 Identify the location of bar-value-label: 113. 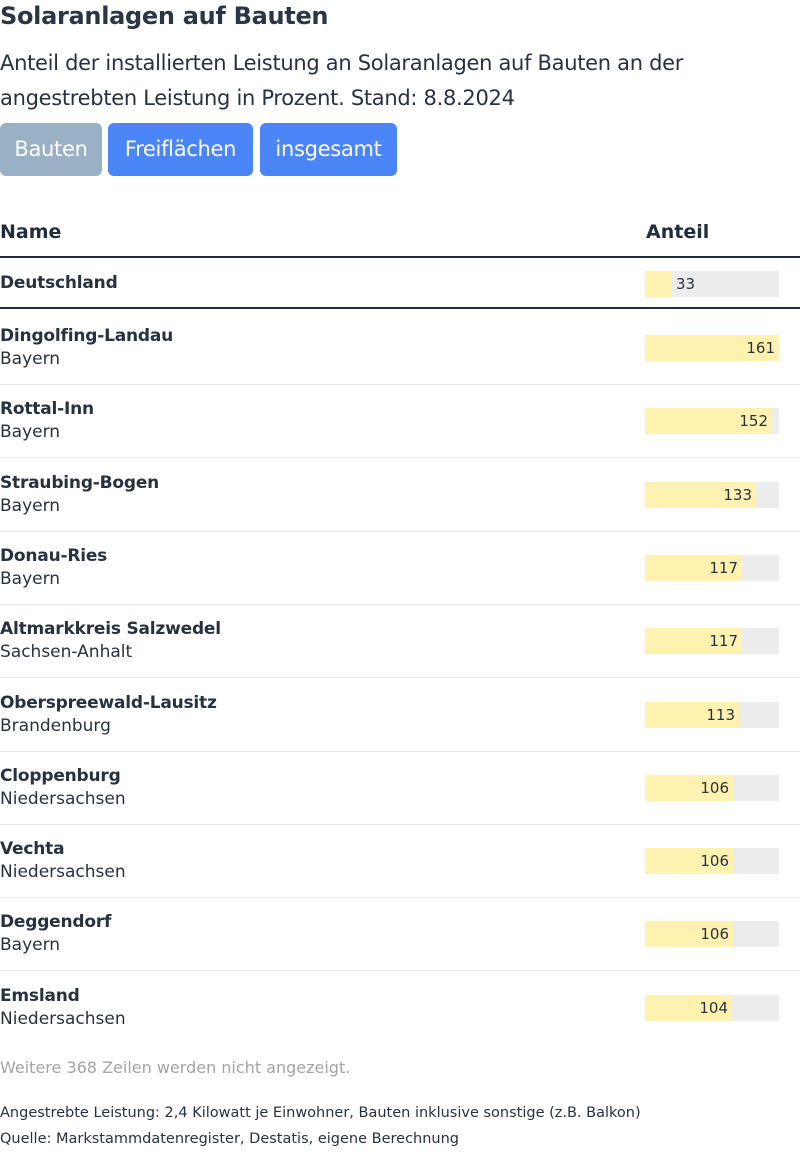
(720, 715).